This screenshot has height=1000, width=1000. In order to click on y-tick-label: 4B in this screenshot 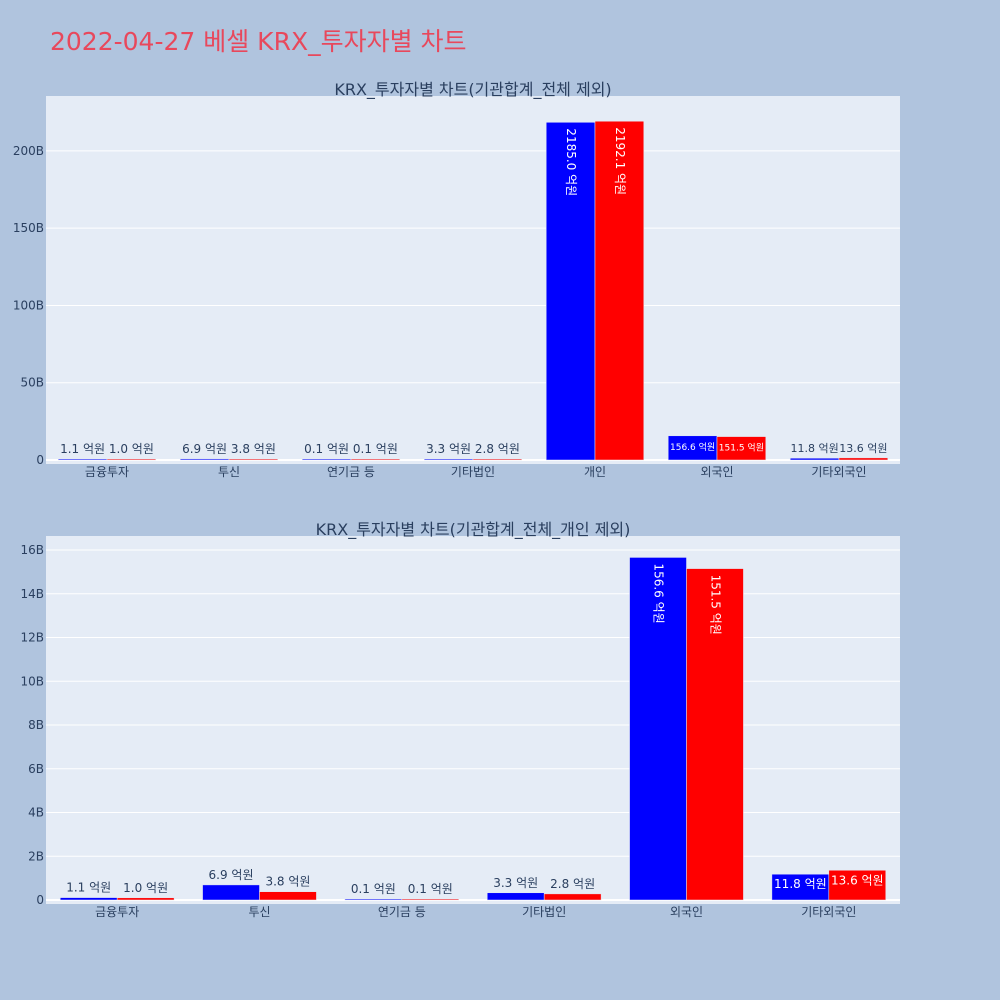, I will do `click(36, 813)`.